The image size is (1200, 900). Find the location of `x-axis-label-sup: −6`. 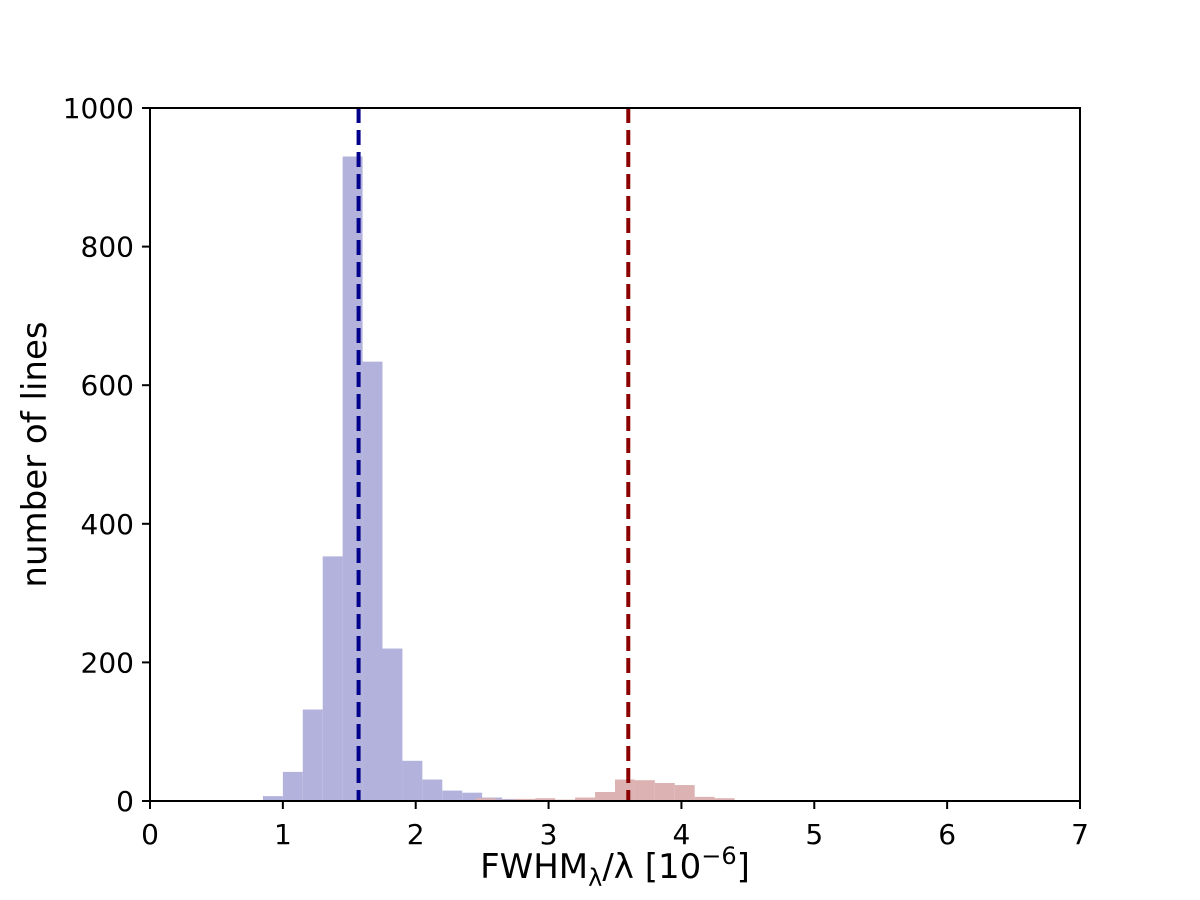

x-axis-label-sup: −6 is located at coordinates (718, 856).